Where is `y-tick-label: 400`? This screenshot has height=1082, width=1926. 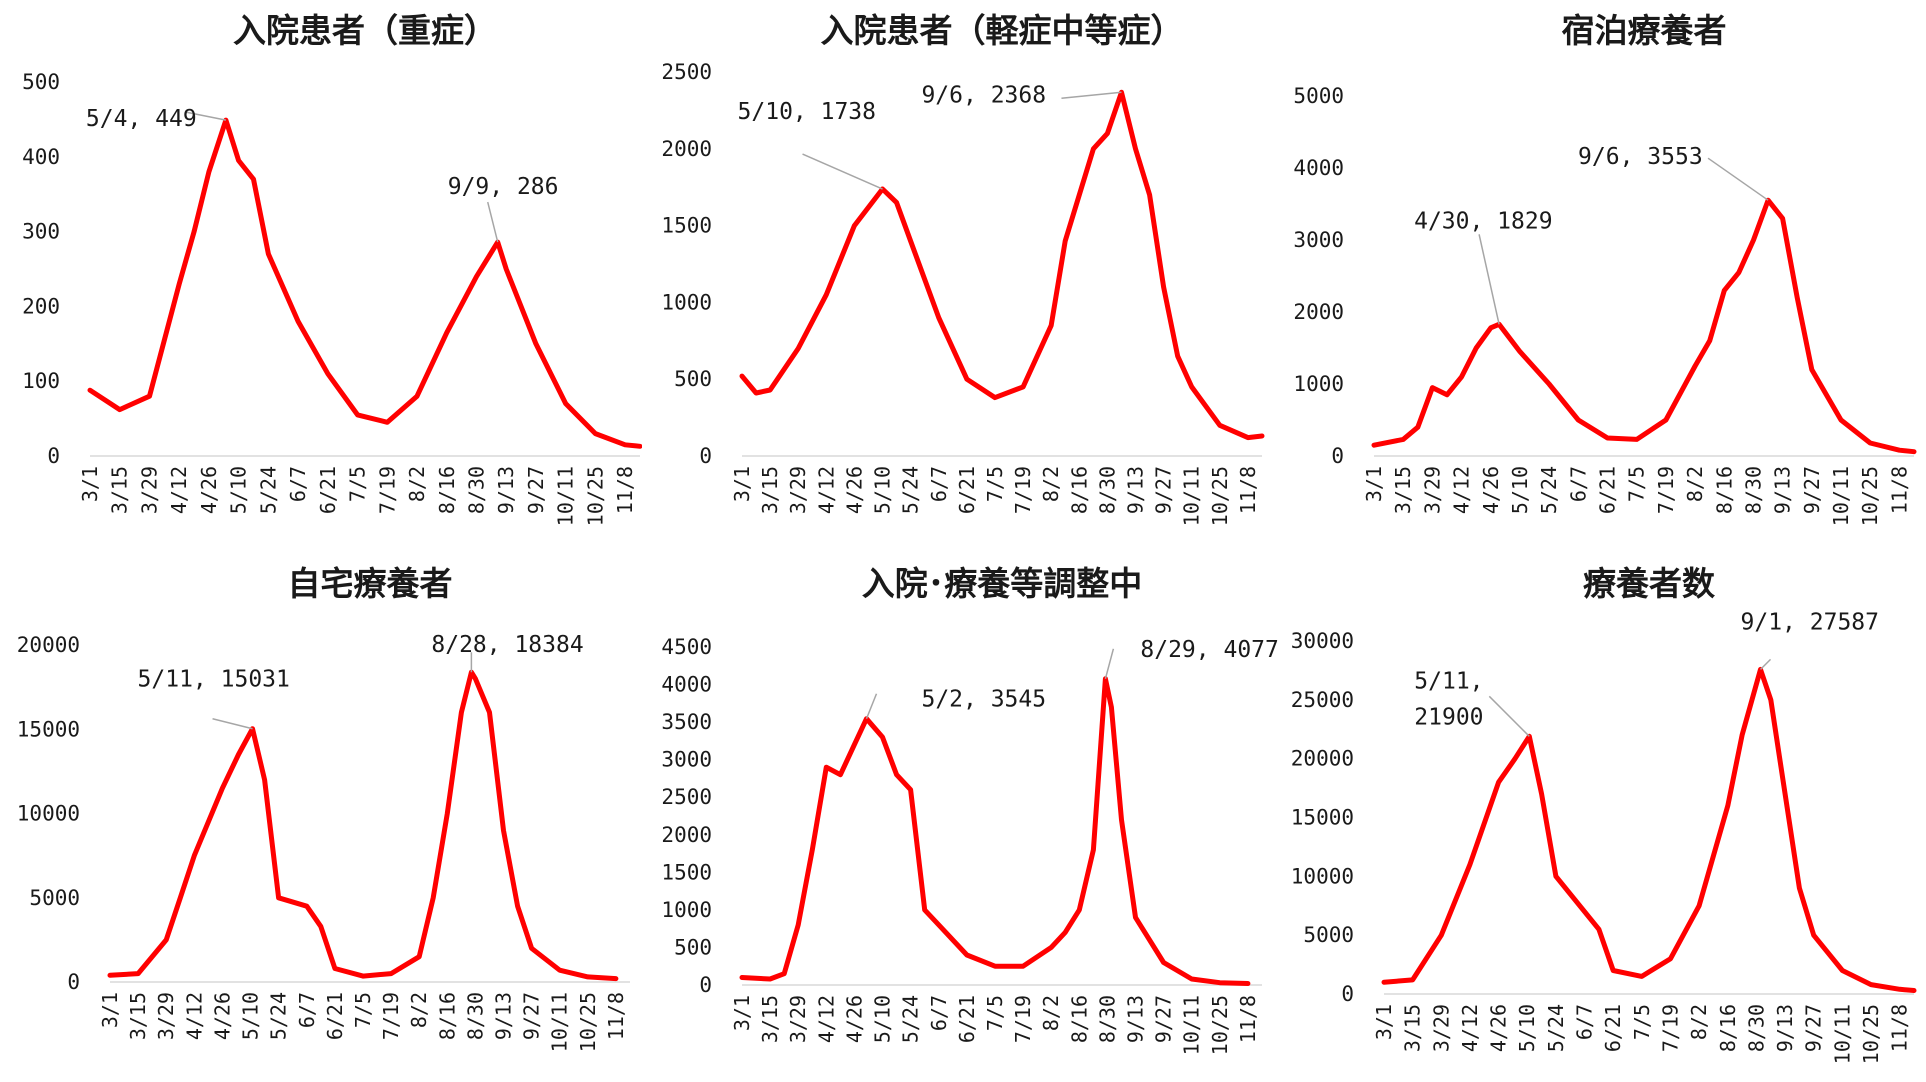
y-tick-label: 400 is located at coordinates (41, 157).